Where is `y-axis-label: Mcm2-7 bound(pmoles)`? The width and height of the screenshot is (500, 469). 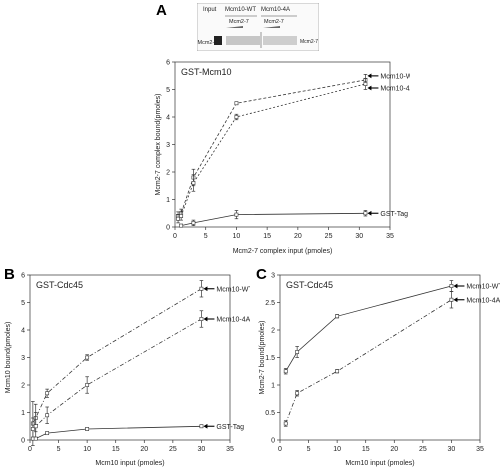
y-axis-label: Mcm2-7 bound(pmoles) is located at coordinates (262, 358).